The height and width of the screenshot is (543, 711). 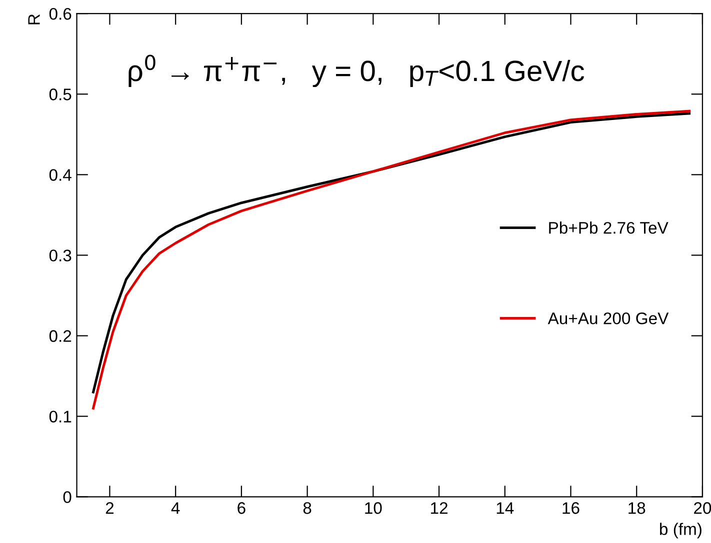 I want to click on x-tick-label: 10, so click(x=373, y=508).